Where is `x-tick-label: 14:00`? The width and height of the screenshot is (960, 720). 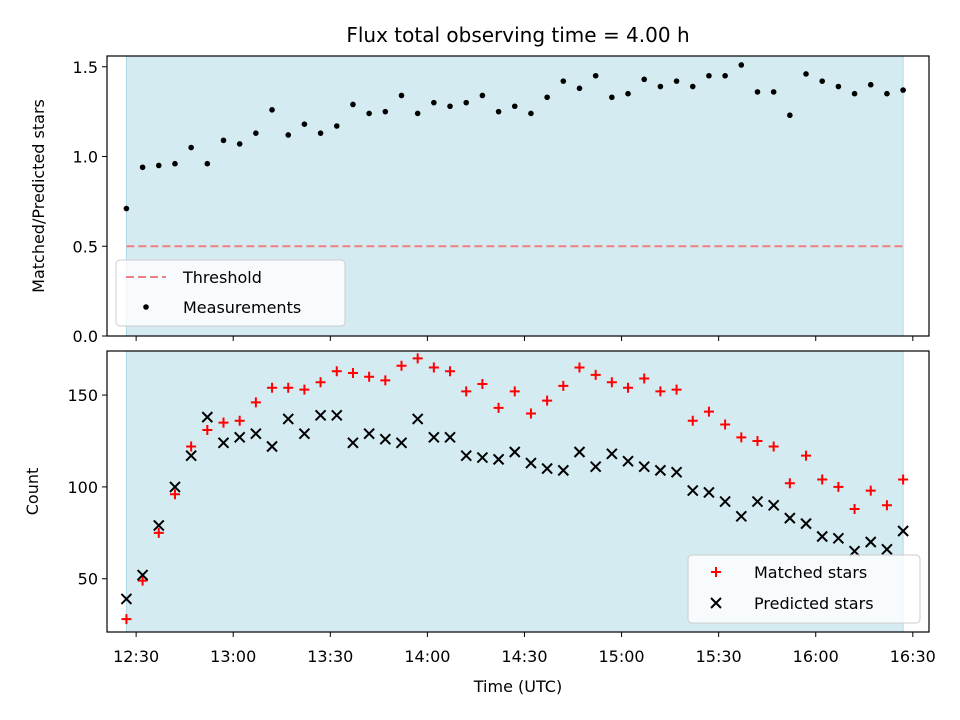
x-tick-label: 14:00 is located at coordinates (427, 656).